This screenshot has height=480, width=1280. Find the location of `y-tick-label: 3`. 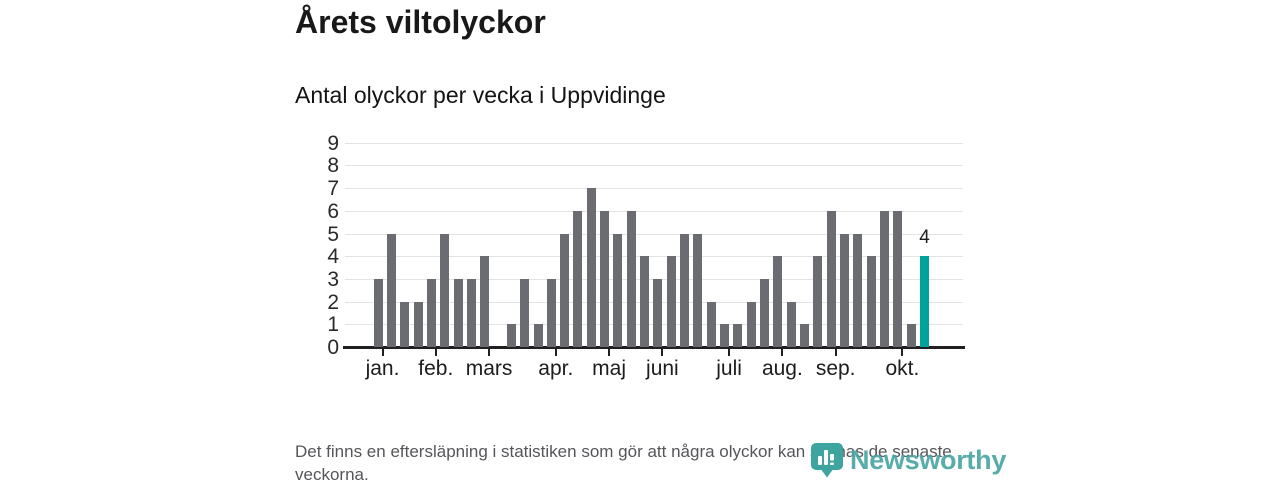

y-tick-label: 3 is located at coordinates (333, 279).